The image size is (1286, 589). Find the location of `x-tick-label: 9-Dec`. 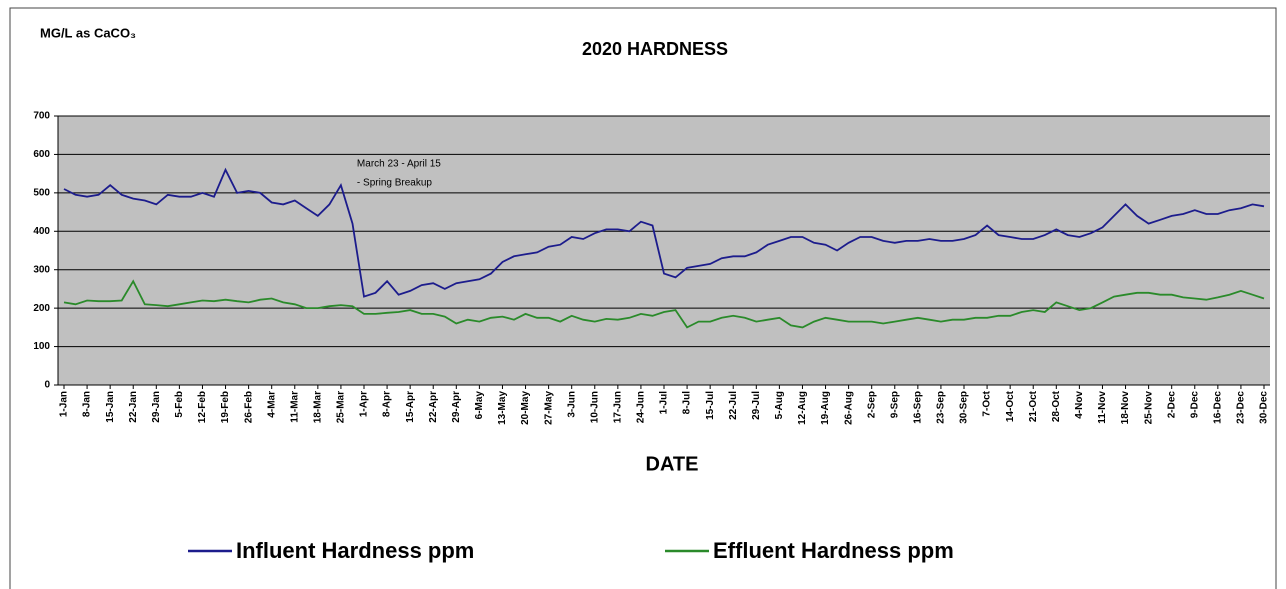

x-tick-label: 9-Dec is located at coordinates (1194, 405).